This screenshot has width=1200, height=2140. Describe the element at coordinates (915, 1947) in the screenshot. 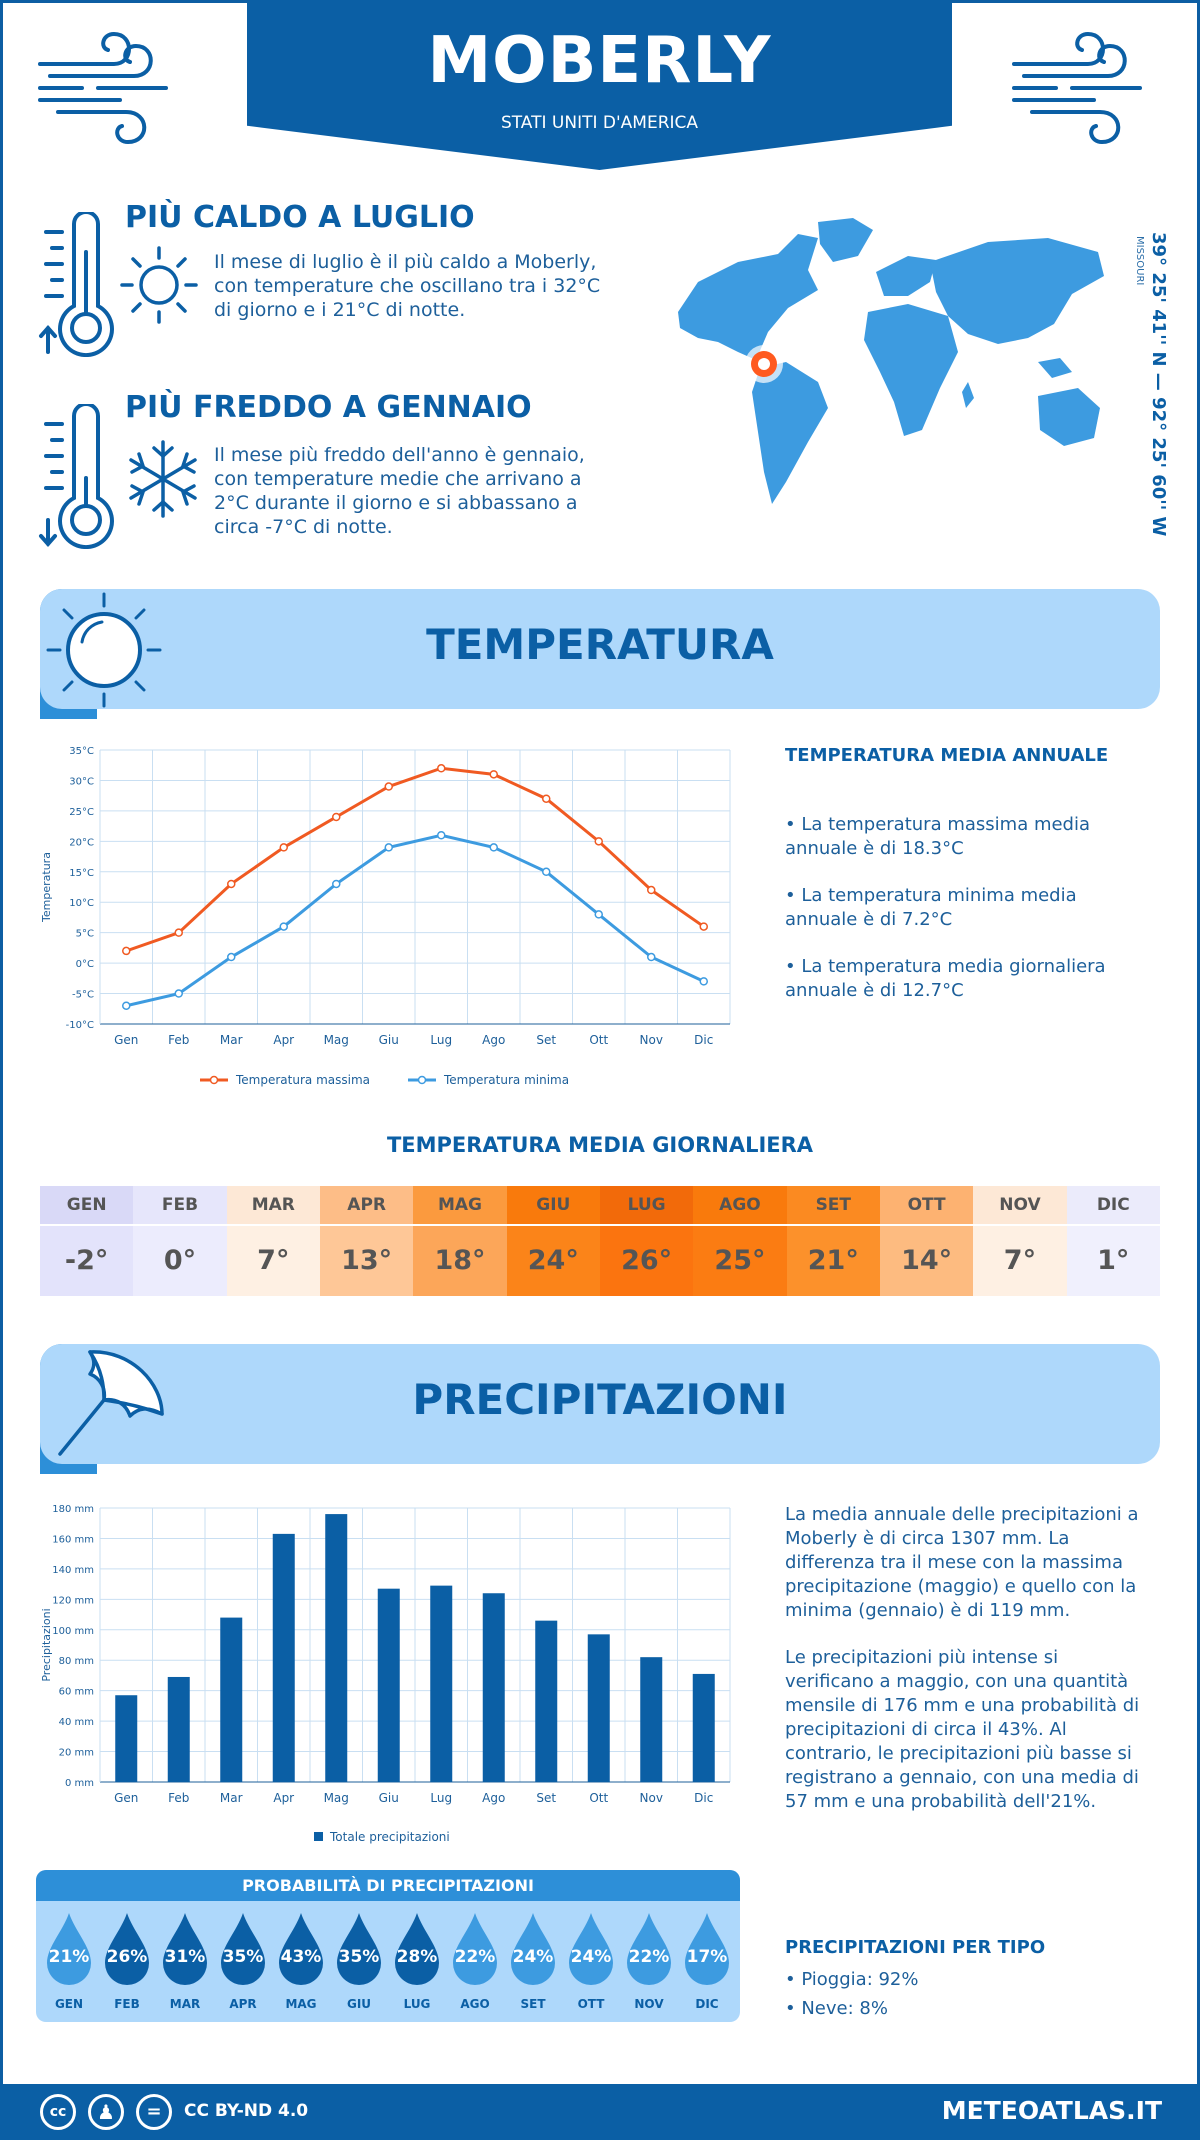

I see `precipitation-type-heading: PRECIPITAZIONI PER TIPO` at that location.